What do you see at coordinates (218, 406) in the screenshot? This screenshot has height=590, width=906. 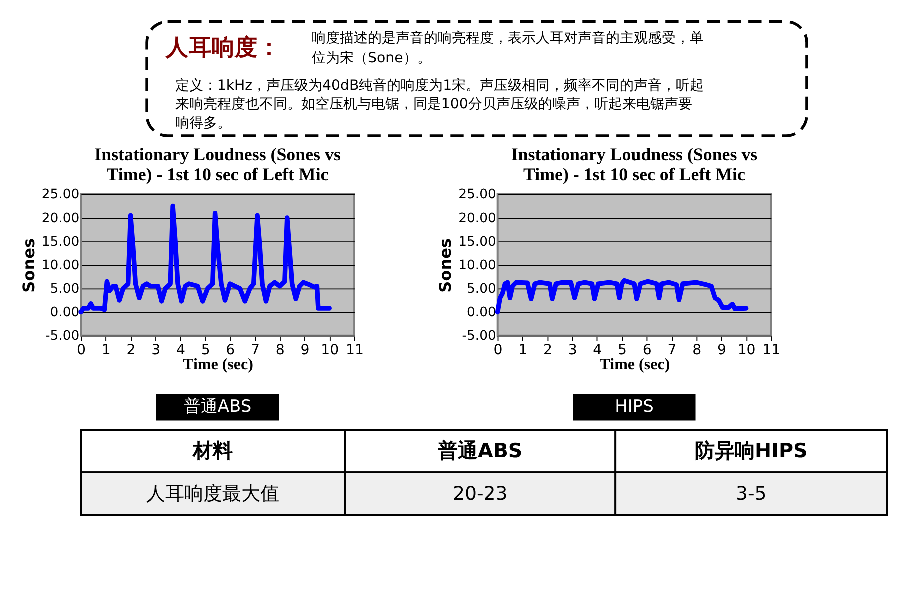 I see `text: 普通ABS` at bounding box center [218, 406].